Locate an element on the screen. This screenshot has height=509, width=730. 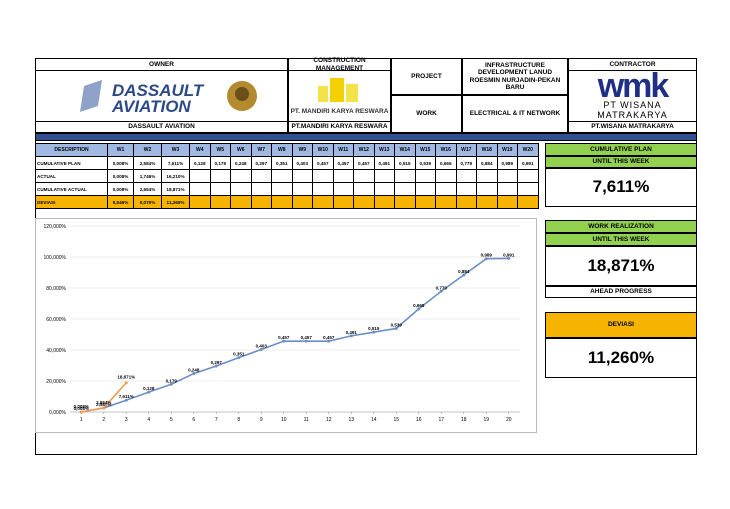
owner-logo-art: DASSAULT AVIATION is located at coordinates (168, 98).